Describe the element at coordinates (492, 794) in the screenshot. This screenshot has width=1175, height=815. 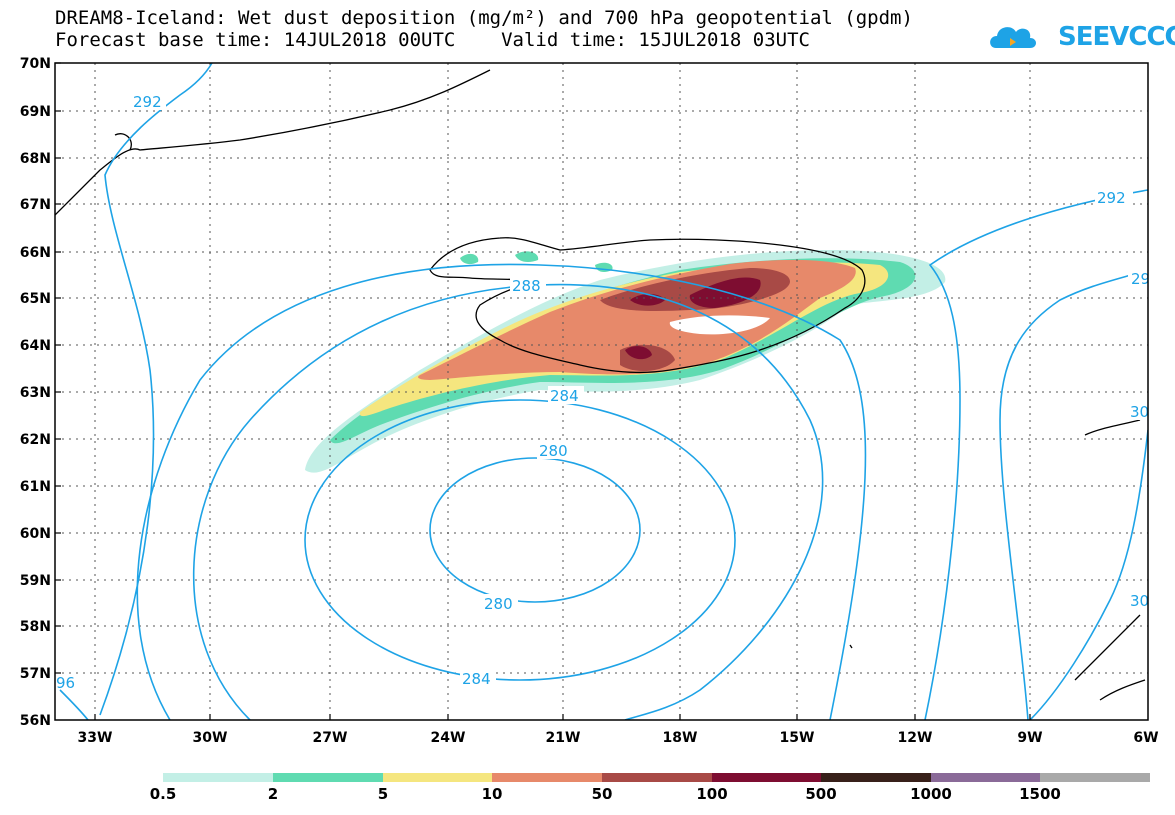
I see `legend-label: 10` at that location.